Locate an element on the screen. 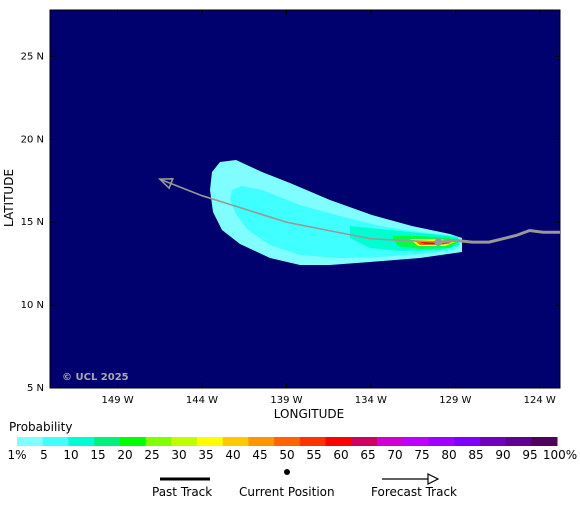  past-track-line is located at coordinates (499, 236).